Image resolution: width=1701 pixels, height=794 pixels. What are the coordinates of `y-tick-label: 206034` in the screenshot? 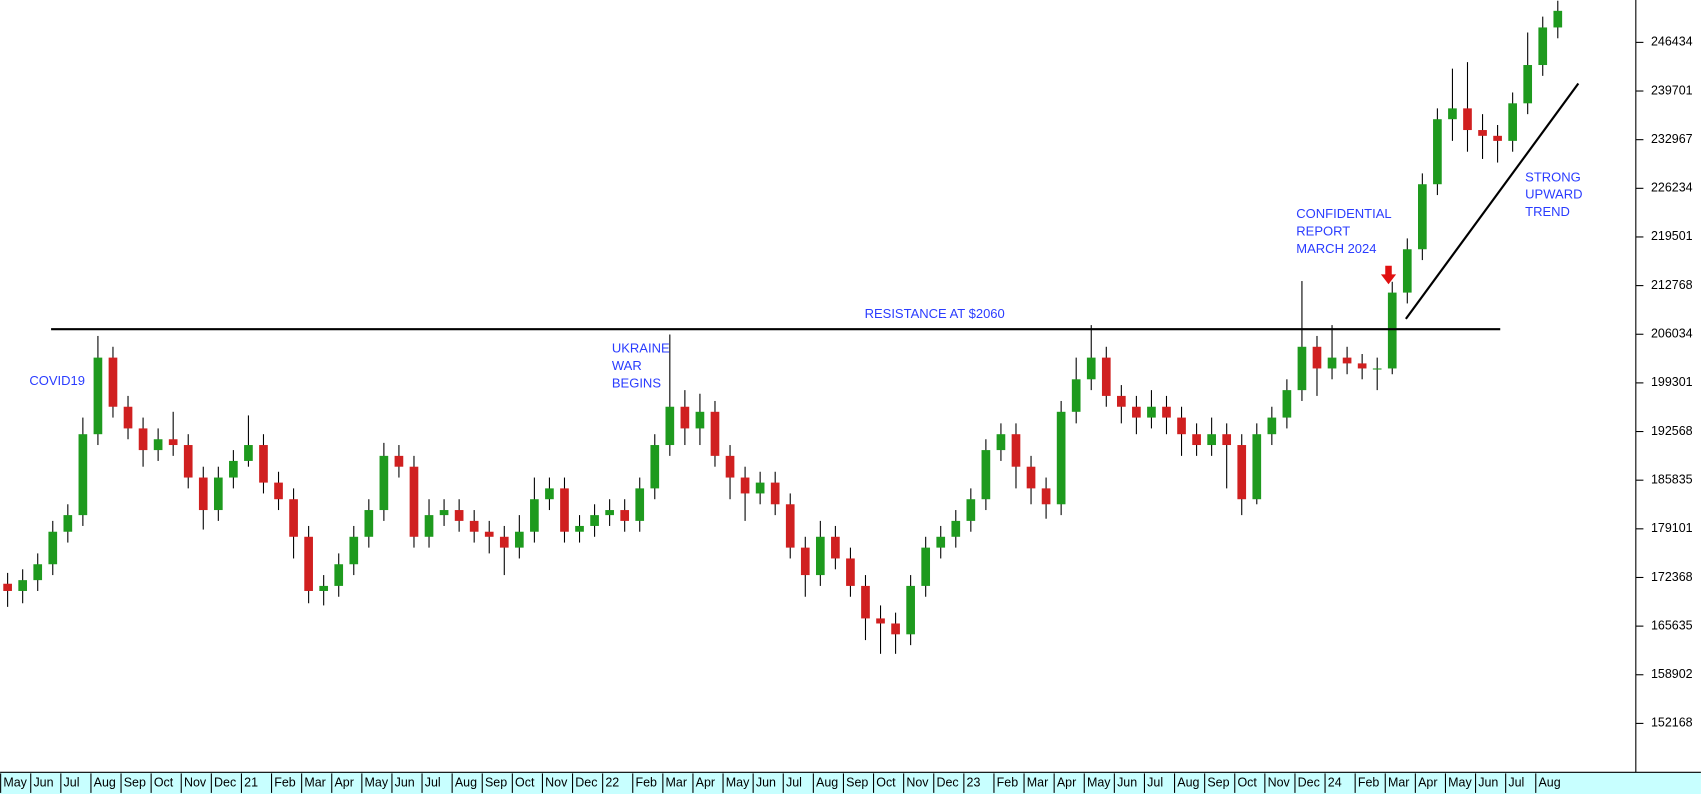 It's located at (1672, 334).